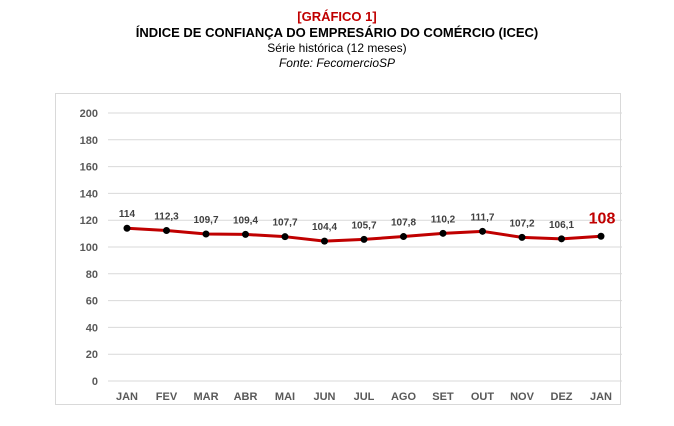  I want to click on chart-tag: [GRÁFICO 1], so click(337, 16).